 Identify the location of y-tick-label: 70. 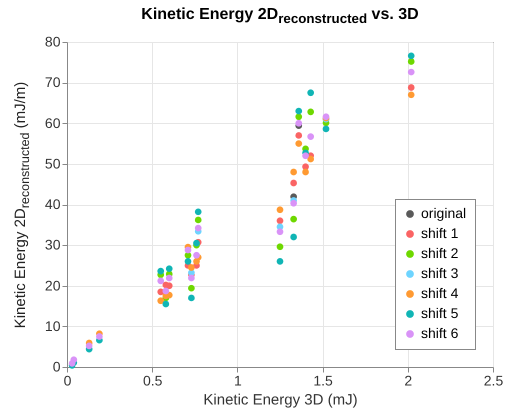
(52, 82).